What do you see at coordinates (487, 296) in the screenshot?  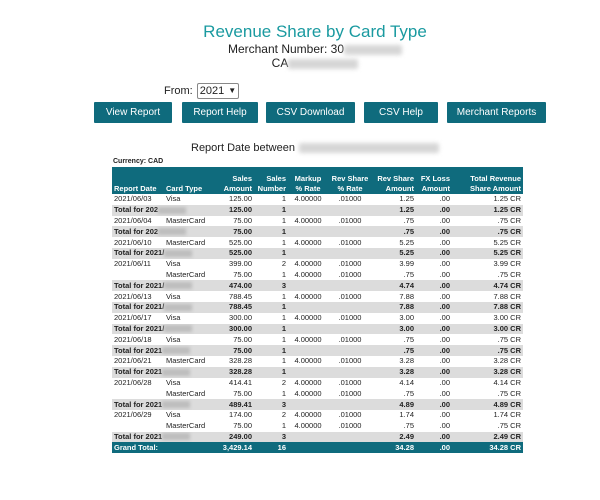 I see `total-revenue-cell: 7.88 CR` at bounding box center [487, 296].